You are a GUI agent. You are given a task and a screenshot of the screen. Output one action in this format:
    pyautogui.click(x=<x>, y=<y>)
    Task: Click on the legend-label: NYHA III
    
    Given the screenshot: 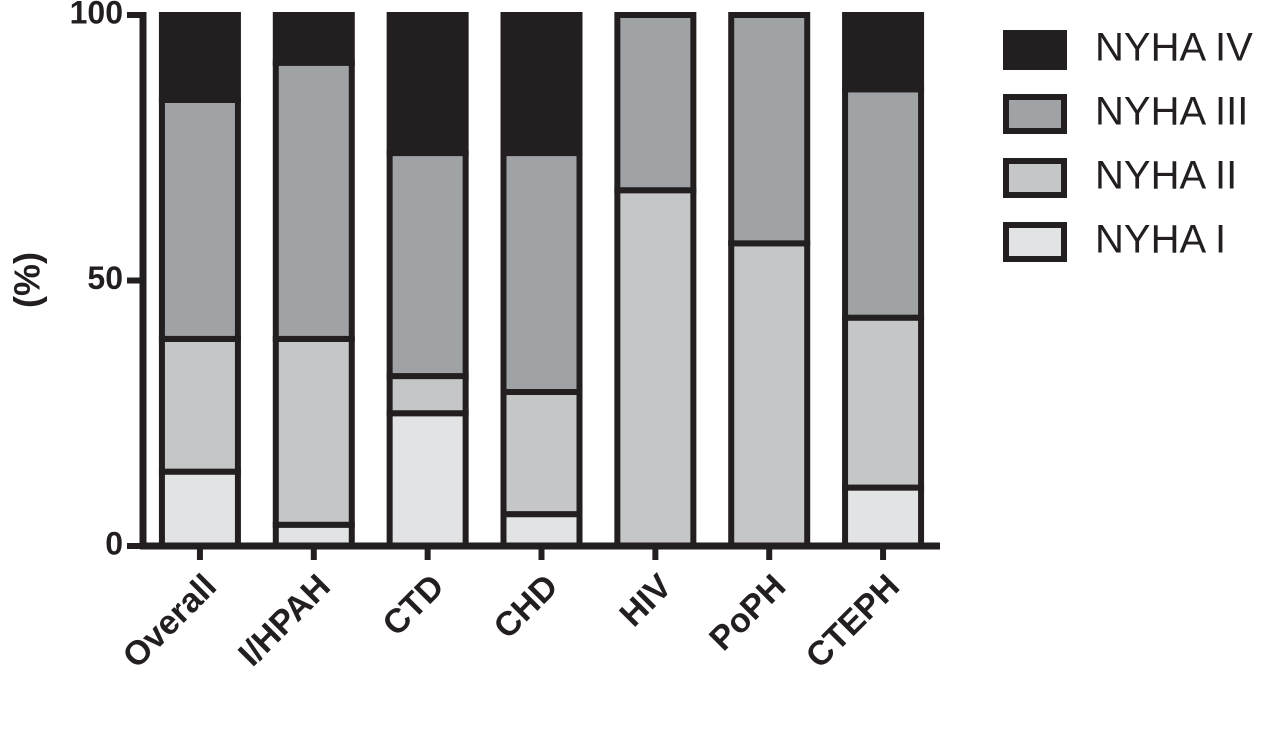 What is the action you would take?
    pyautogui.click(x=1171, y=112)
    